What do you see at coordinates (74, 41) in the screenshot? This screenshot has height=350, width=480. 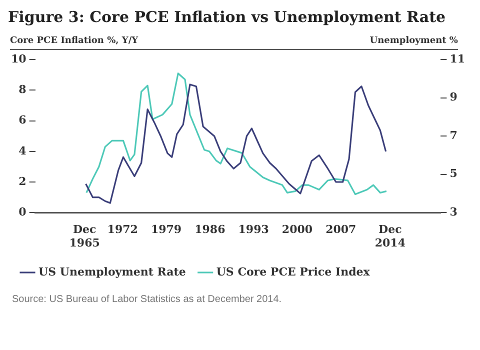 I see `y-axis-title: Core PCE Inflation %, Y/Y` at bounding box center [74, 41].